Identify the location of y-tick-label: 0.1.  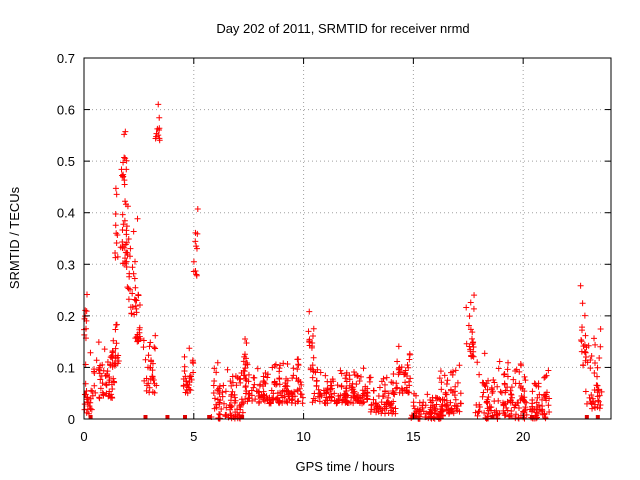
(66, 367).